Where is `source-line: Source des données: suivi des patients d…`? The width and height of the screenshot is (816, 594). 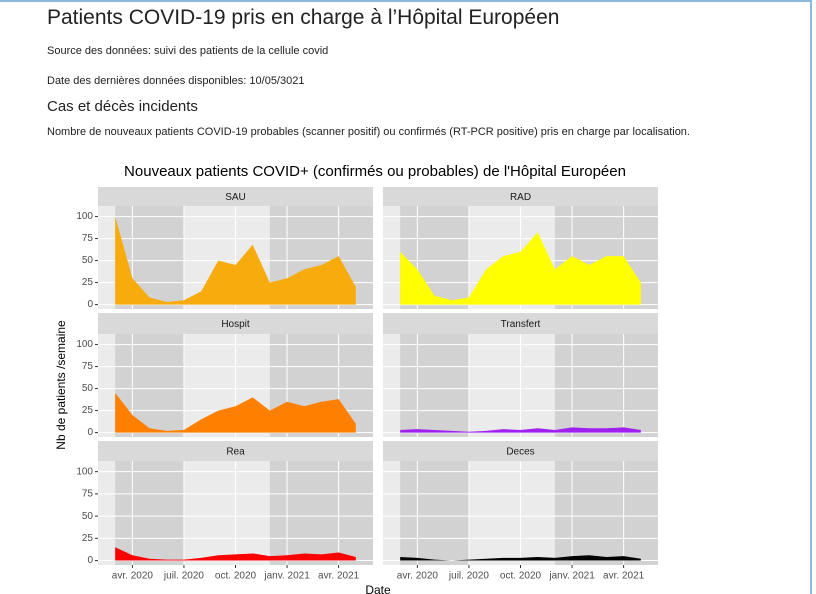 source-line: Source des données: suivi des patients d… is located at coordinates (188, 51).